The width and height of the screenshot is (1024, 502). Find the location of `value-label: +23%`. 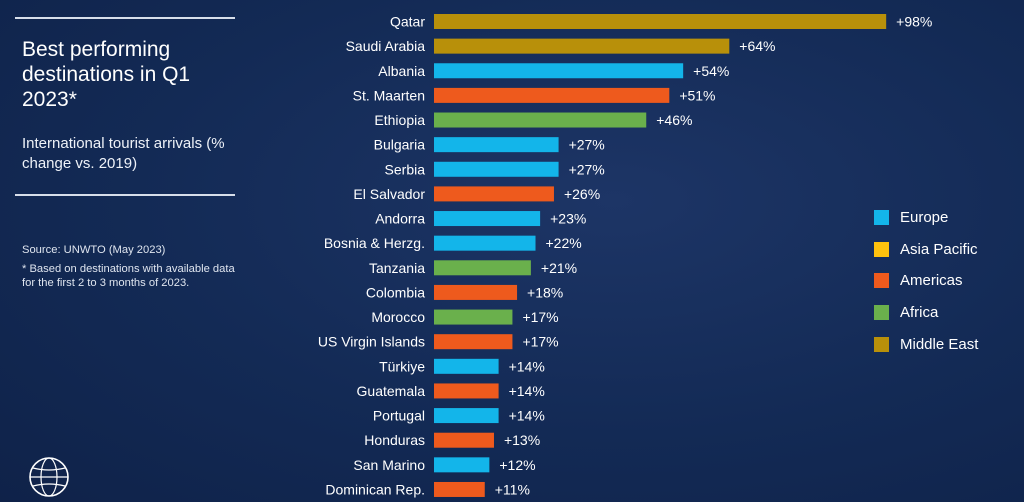

value-label: +23% is located at coordinates (568, 219).